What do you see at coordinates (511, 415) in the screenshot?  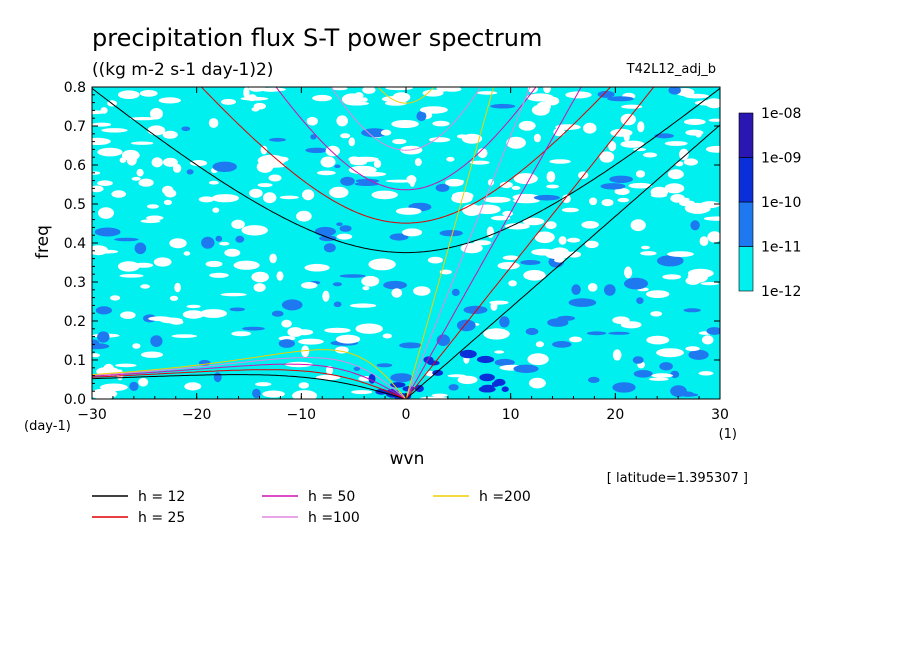 I see `x-tick-label: 10` at bounding box center [511, 415].